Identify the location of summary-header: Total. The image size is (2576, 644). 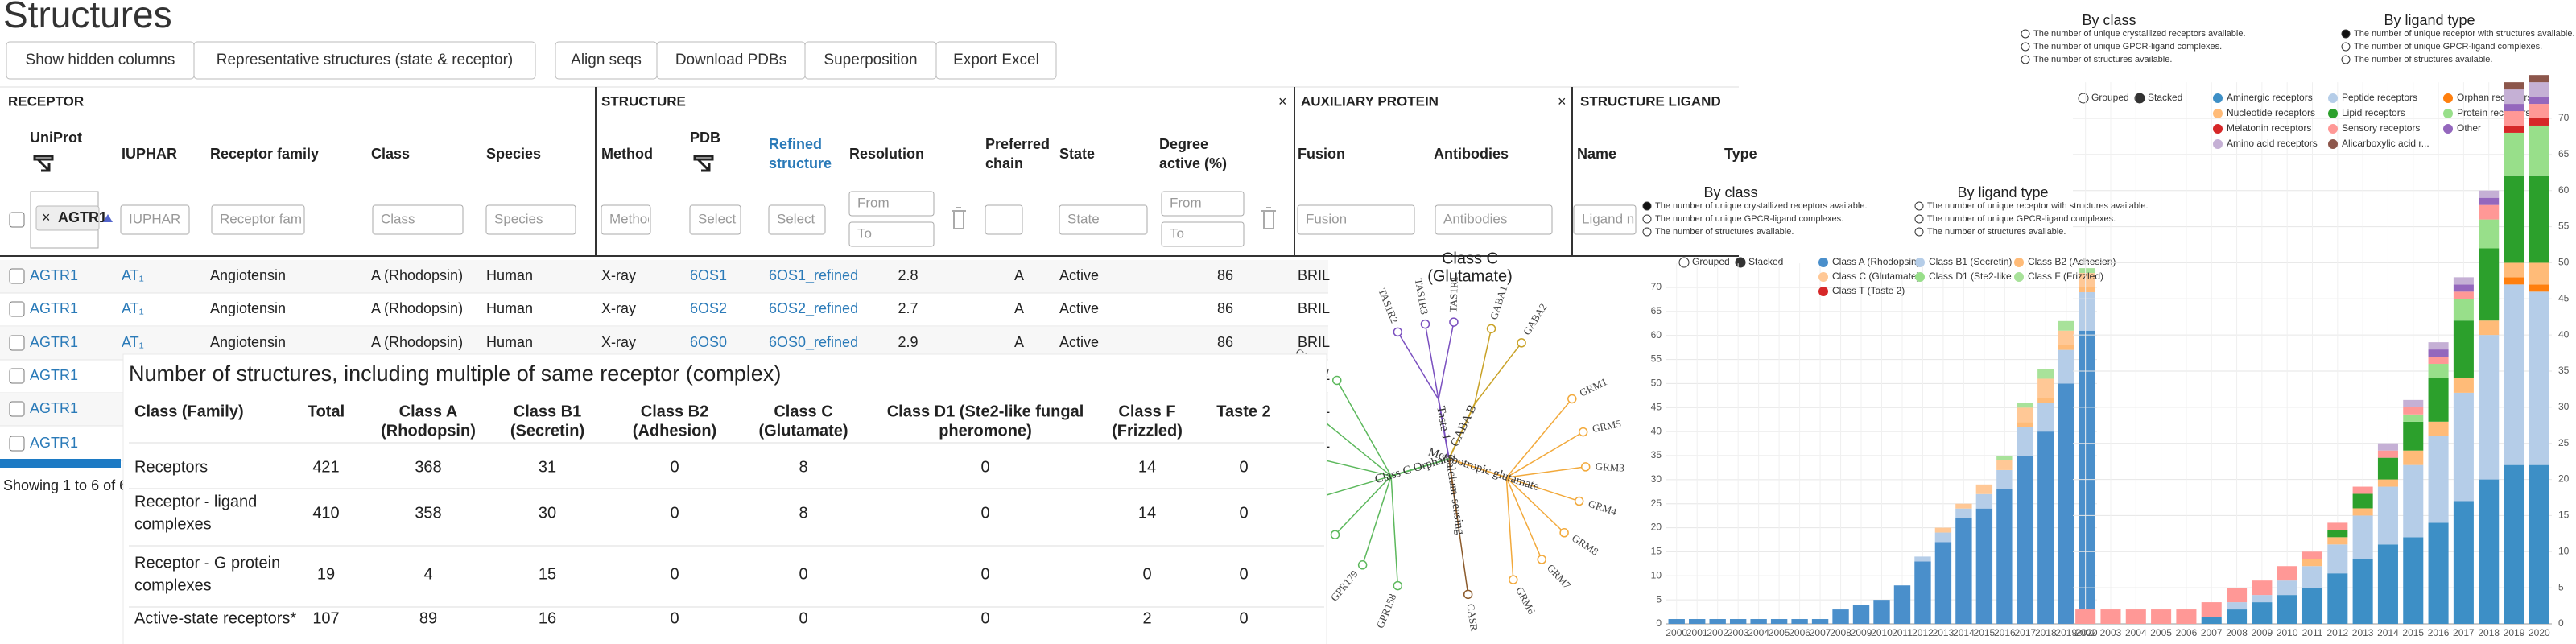
(326, 411).